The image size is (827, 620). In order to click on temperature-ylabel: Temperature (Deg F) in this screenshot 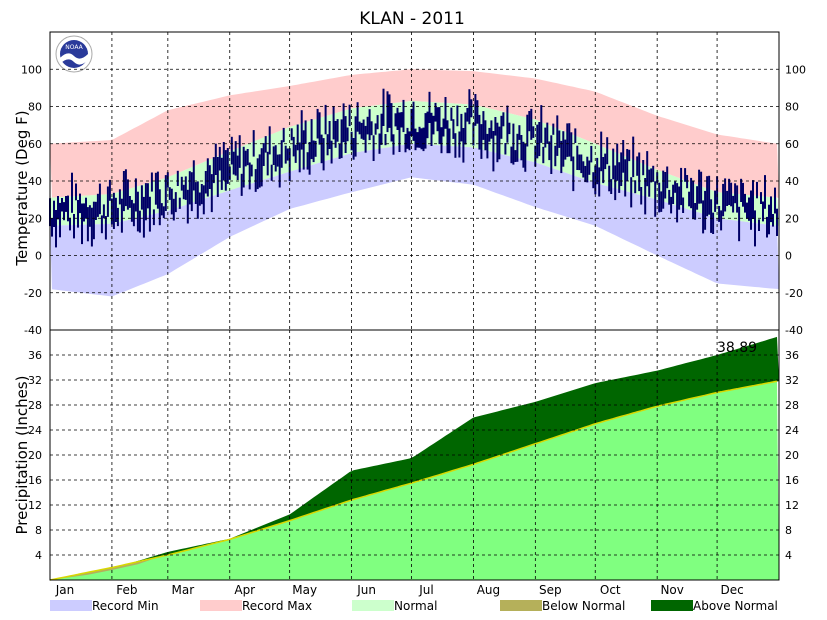, I will do `click(22, 188)`.